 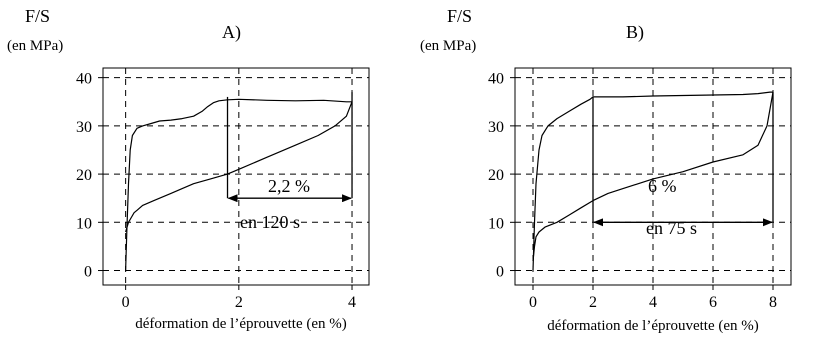 What do you see at coordinates (662, 186) in the screenshot?
I see `panel-b-annotation-value: 6 %` at bounding box center [662, 186].